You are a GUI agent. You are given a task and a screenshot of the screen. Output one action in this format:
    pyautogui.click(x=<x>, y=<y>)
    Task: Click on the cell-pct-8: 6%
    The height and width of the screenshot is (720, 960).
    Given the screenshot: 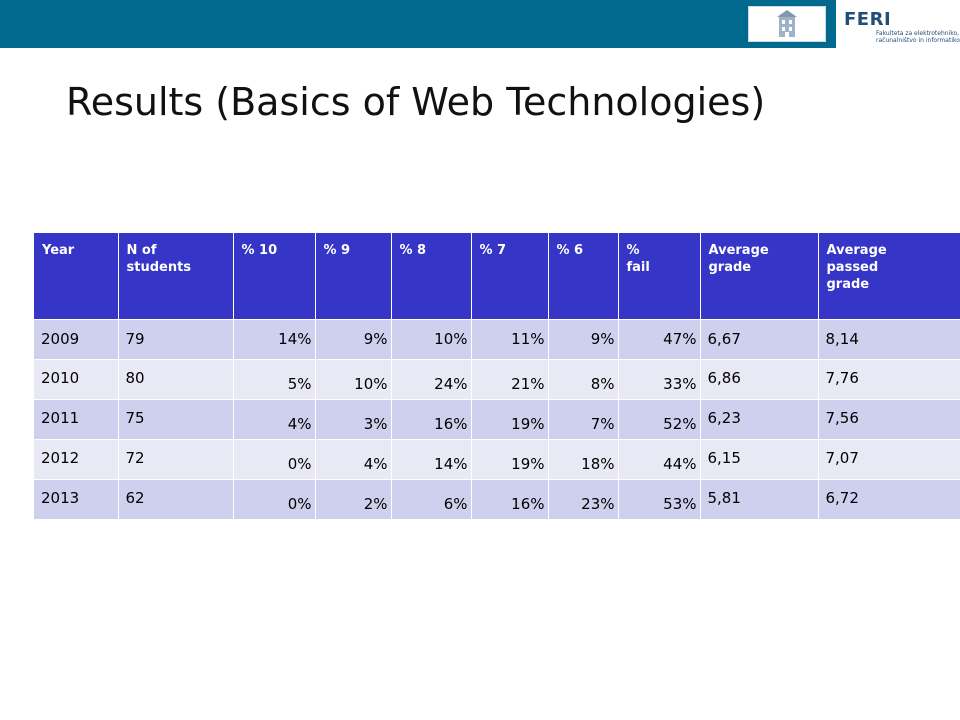 What is the action you would take?
    pyautogui.click(x=431, y=498)
    